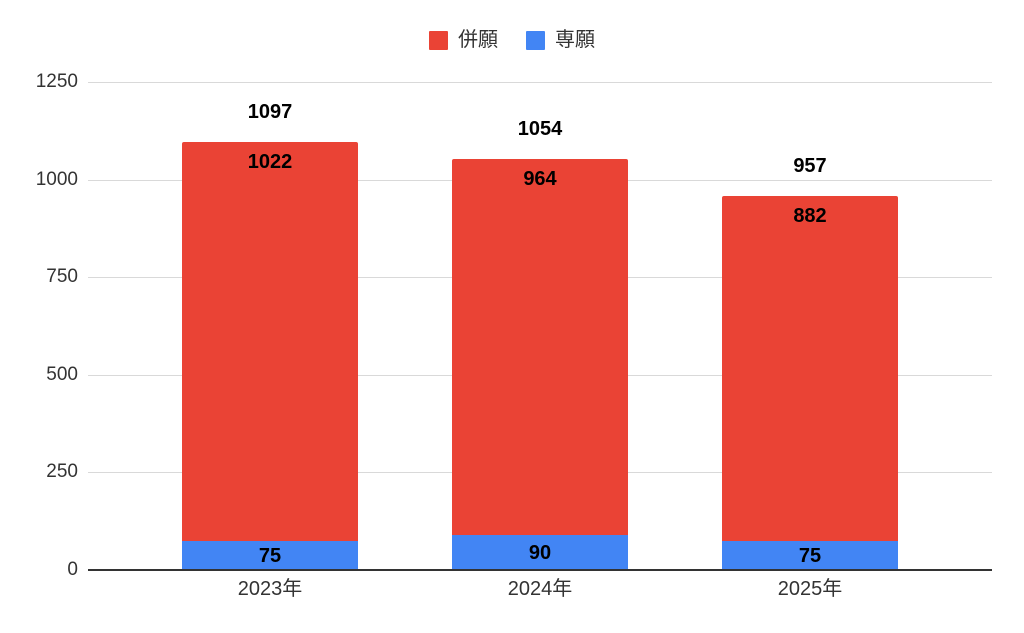 Image resolution: width=1024 pixels, height=633 pixels. What do you see at coordinates (540, 129) in the screenshot?
I see `total-value-label-2024: 1054` at bounding box center [540, 129].